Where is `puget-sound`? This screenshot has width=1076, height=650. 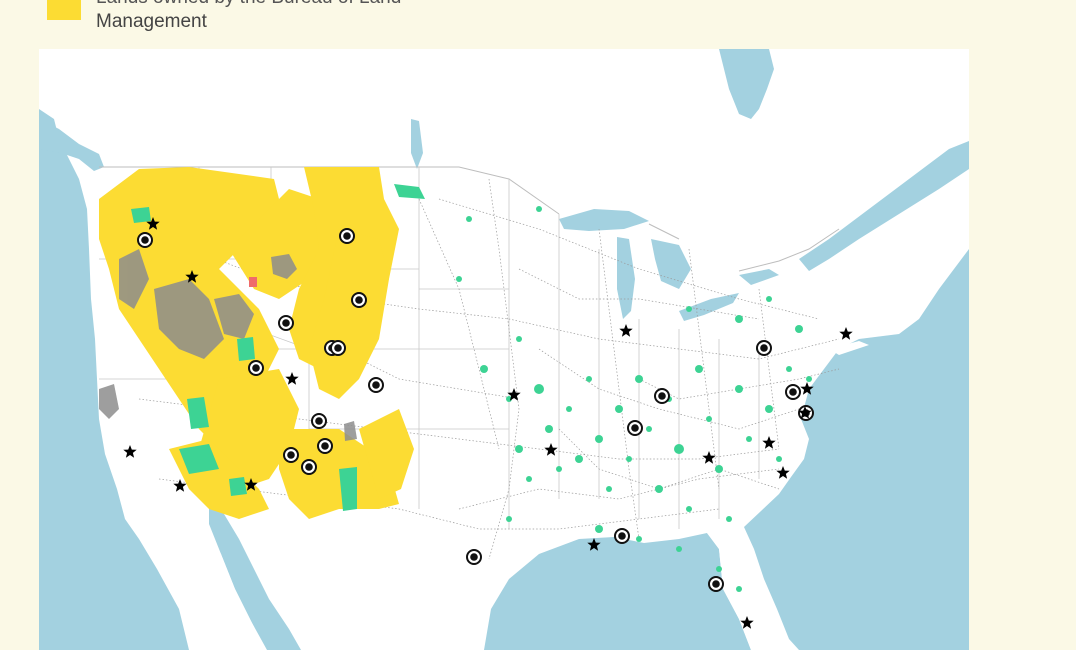
puget-sound is located at coordinates (71, 145).